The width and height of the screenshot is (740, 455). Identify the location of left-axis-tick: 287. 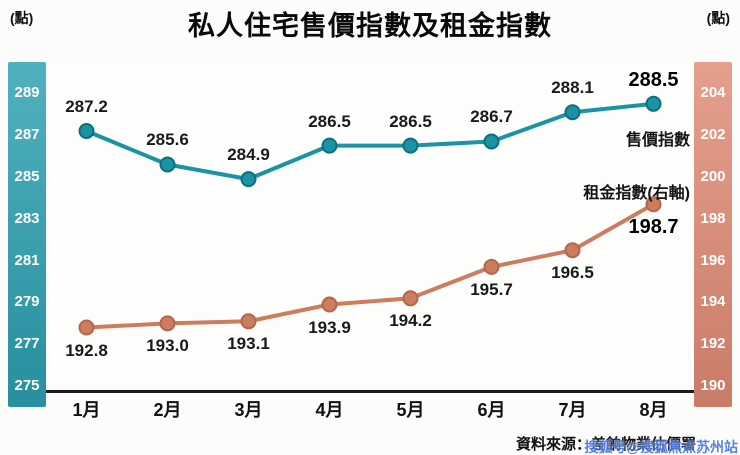
(27, 135).